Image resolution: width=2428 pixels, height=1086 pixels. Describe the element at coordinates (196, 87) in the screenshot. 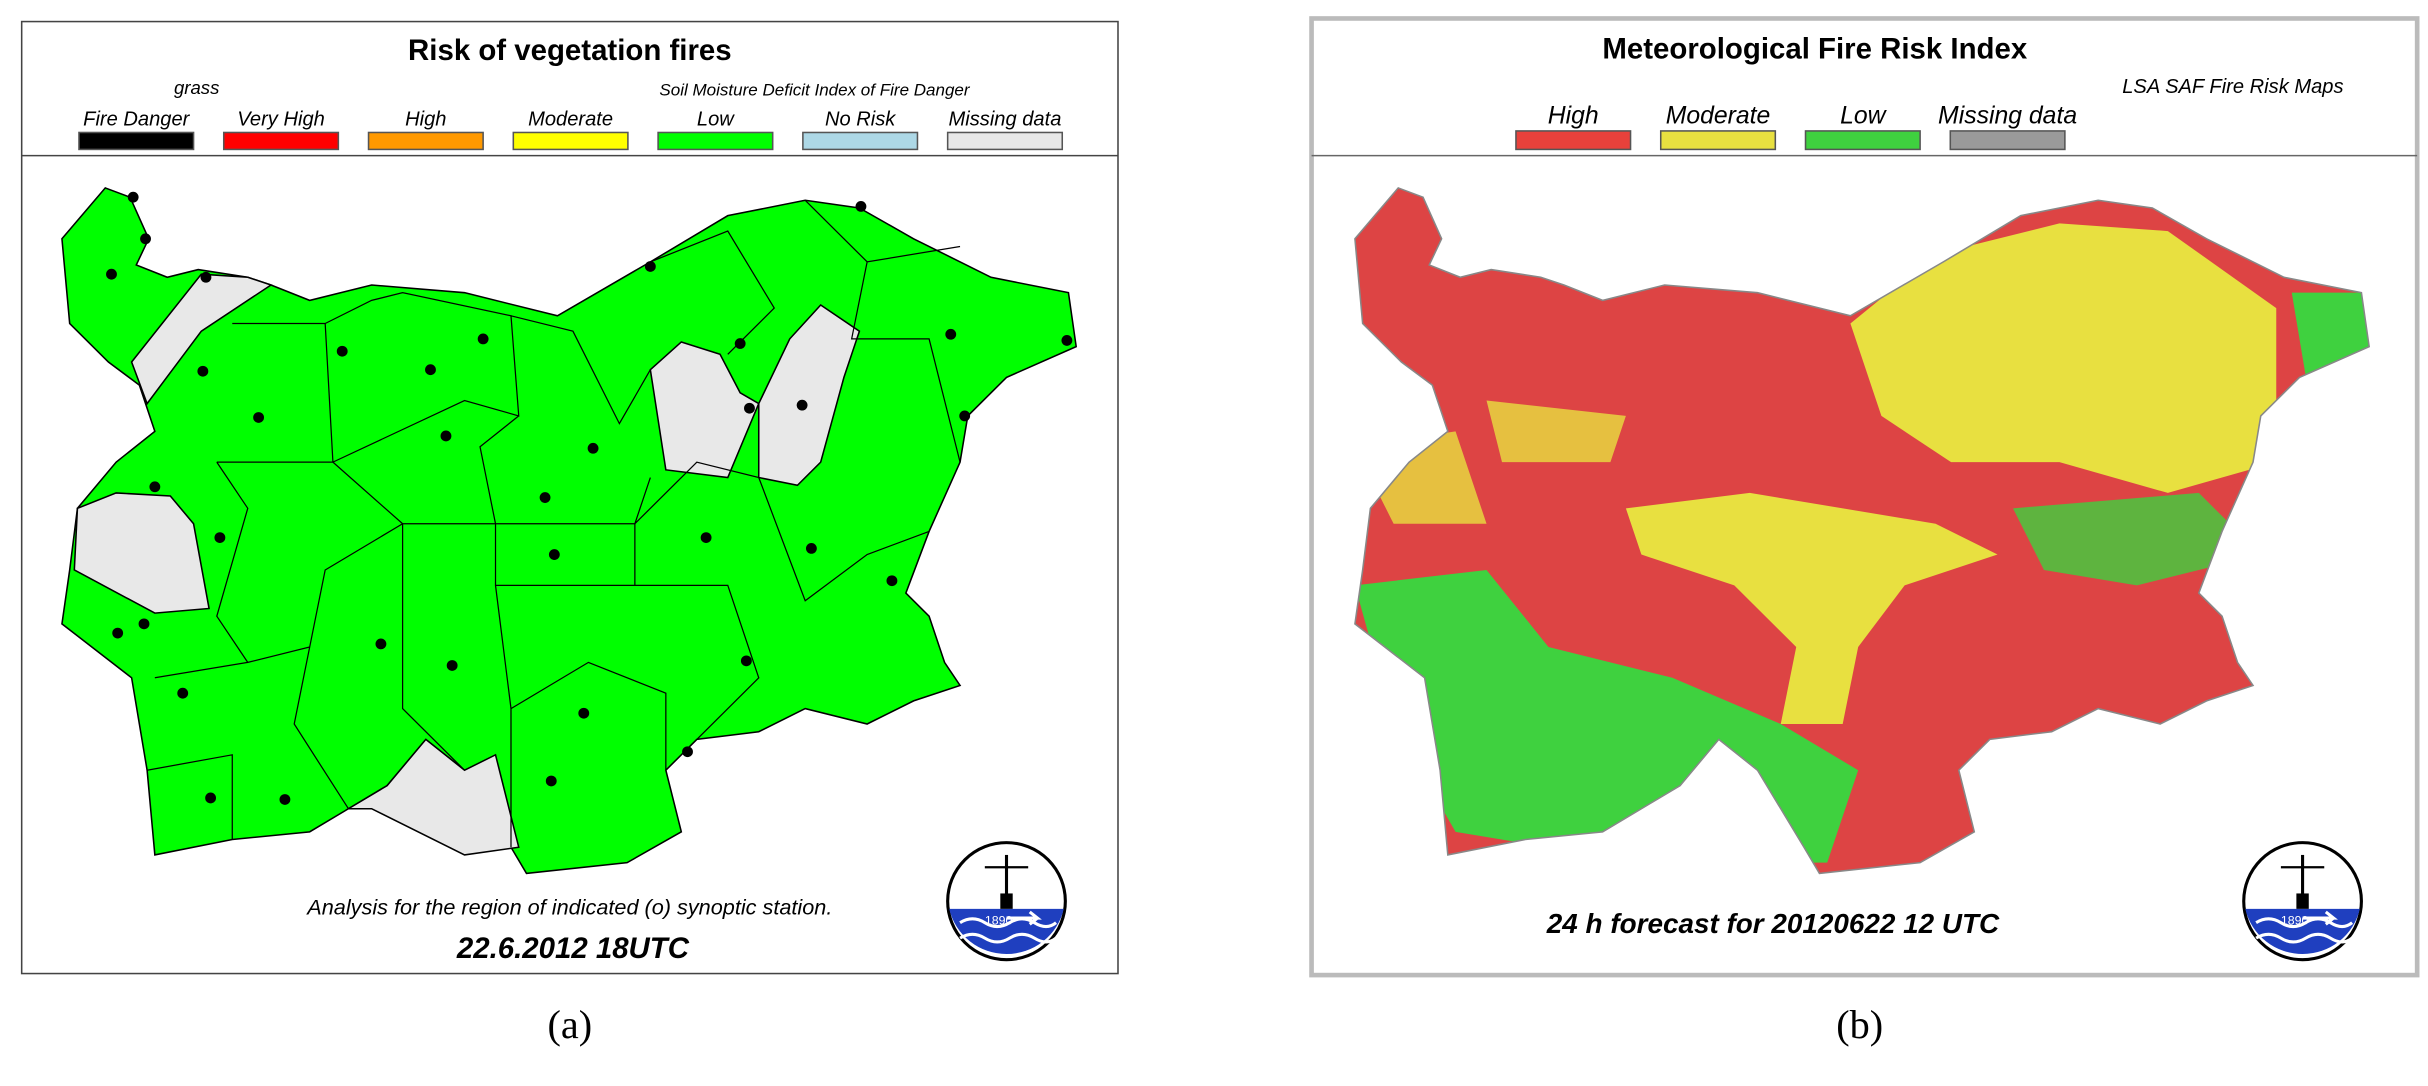

I see `legend-note: grass` at that location.